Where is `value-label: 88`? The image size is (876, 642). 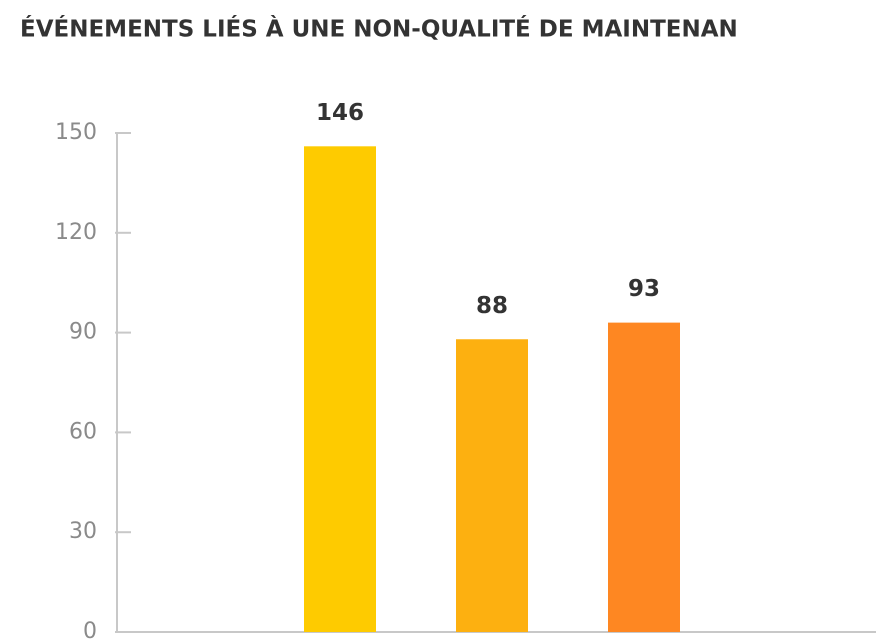
value-label: 88 is located at coordinates (492, 306).